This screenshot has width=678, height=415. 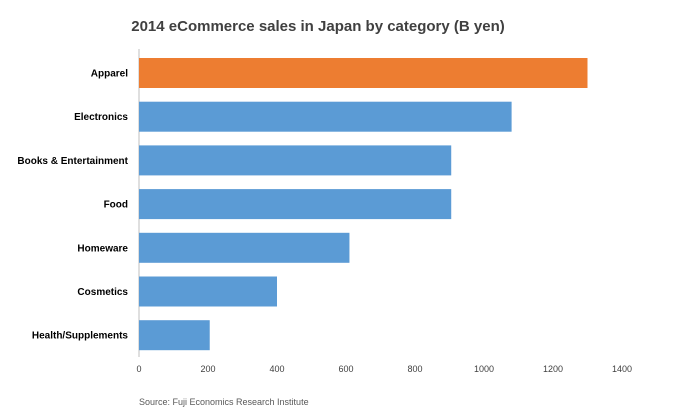 I want to click on x-tick-label-200: 200, so click(x=207, y=369).